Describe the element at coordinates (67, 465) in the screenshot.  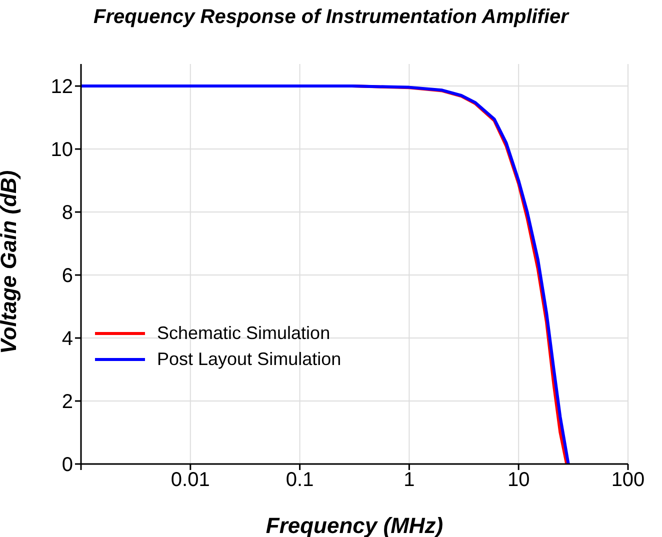
I see `y-tick-label: 0` at that location.